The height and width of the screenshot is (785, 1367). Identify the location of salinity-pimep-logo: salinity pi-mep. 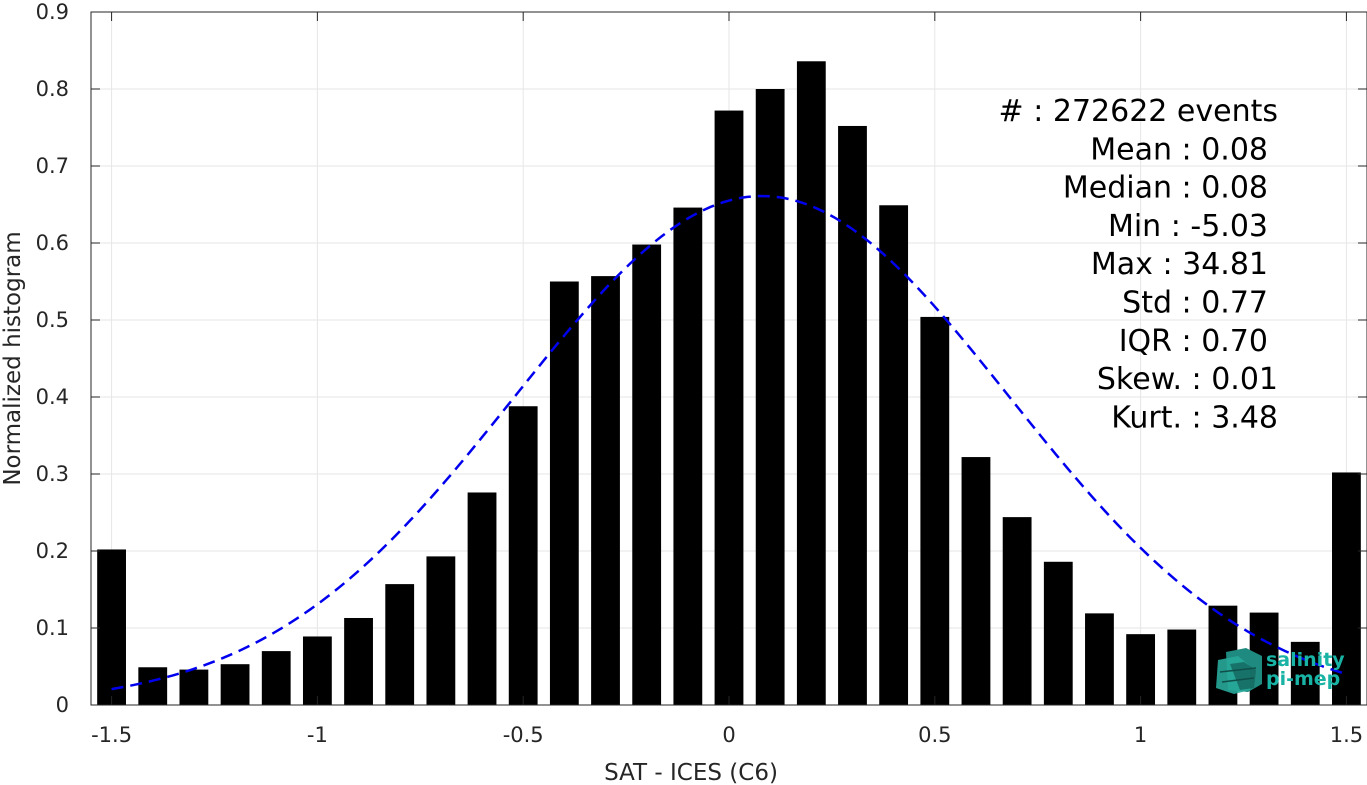
(1280, 671).